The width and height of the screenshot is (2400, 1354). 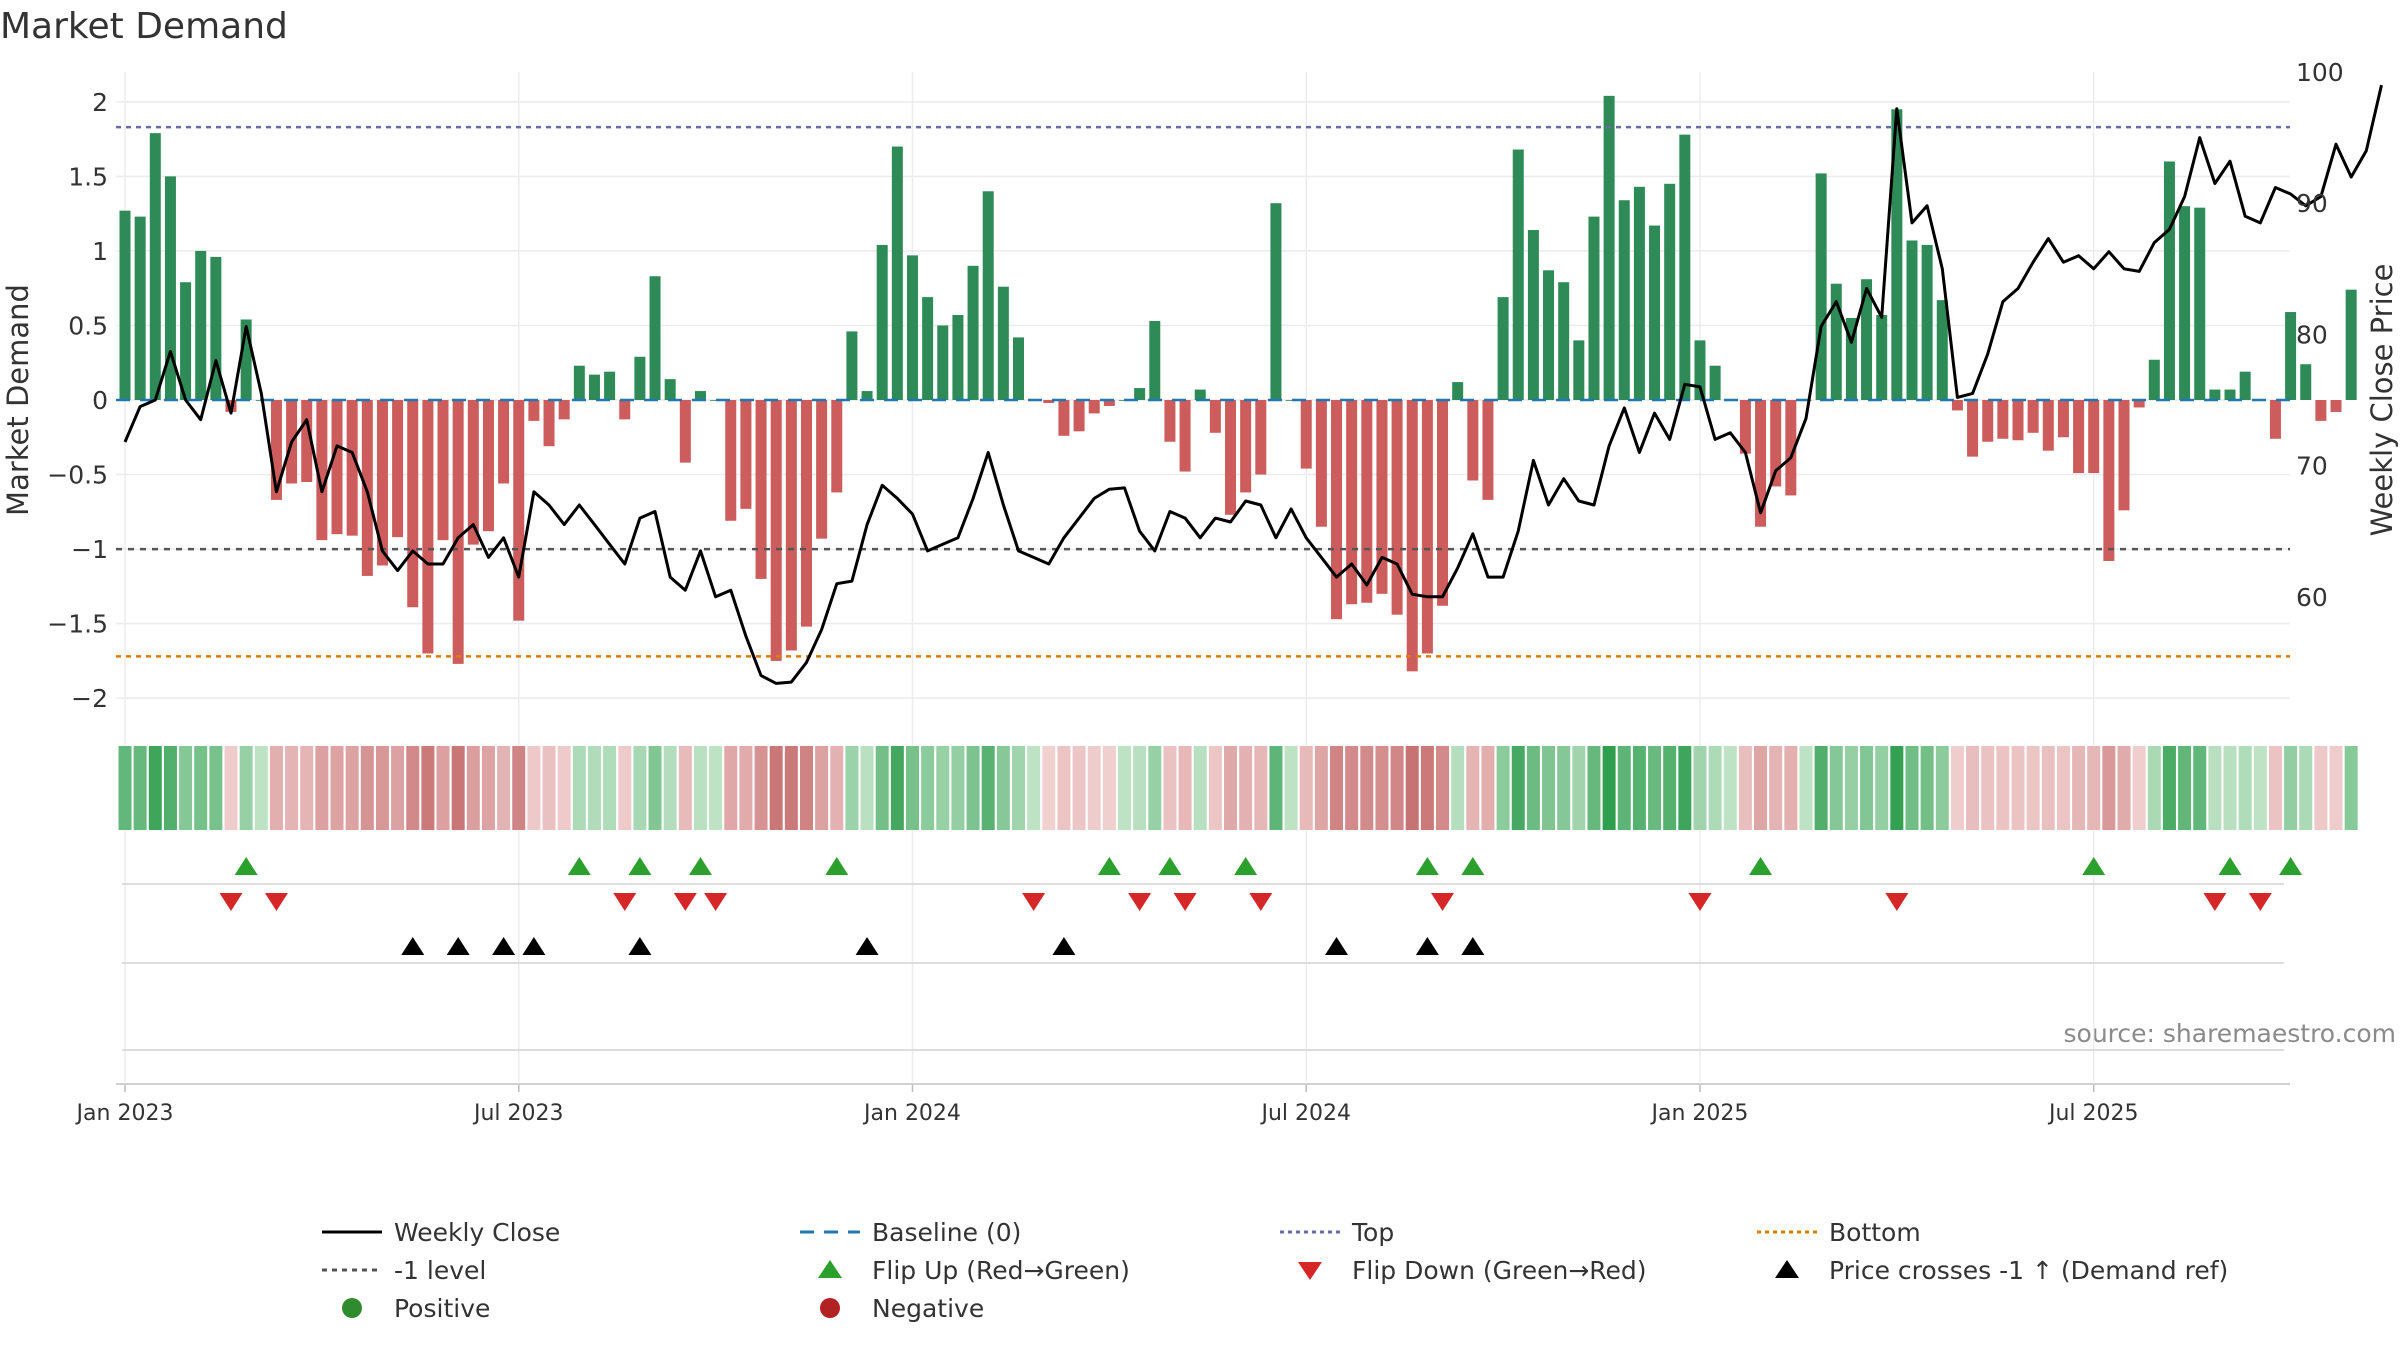 What do you see at coordinates (352, 1308) in the screenshot?
I see `legend-dot-swatch` at bounding box center [352, 1308].